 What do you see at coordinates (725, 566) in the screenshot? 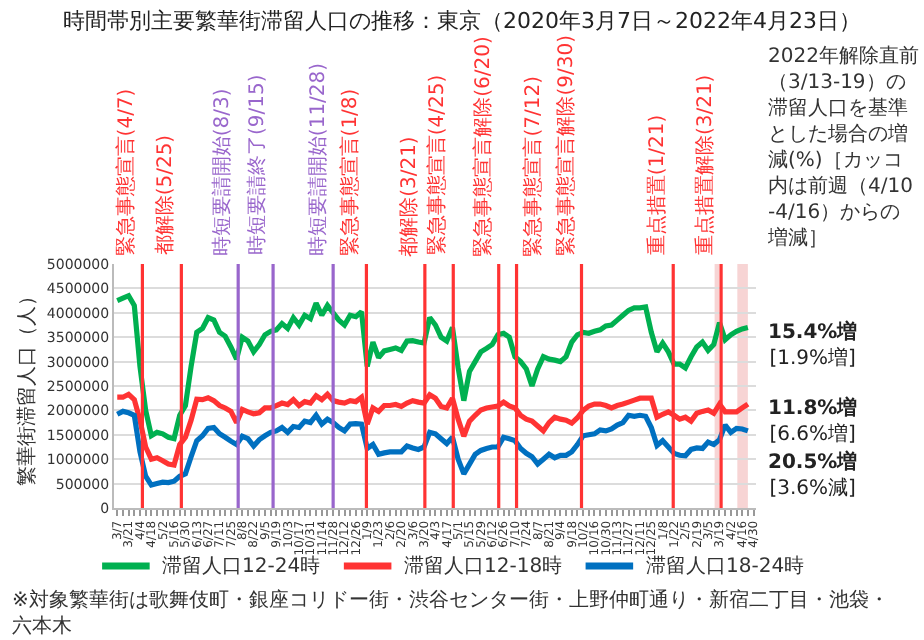
I see `legend-label: 滞留人口18-24時` at bounding box center [725, 566].